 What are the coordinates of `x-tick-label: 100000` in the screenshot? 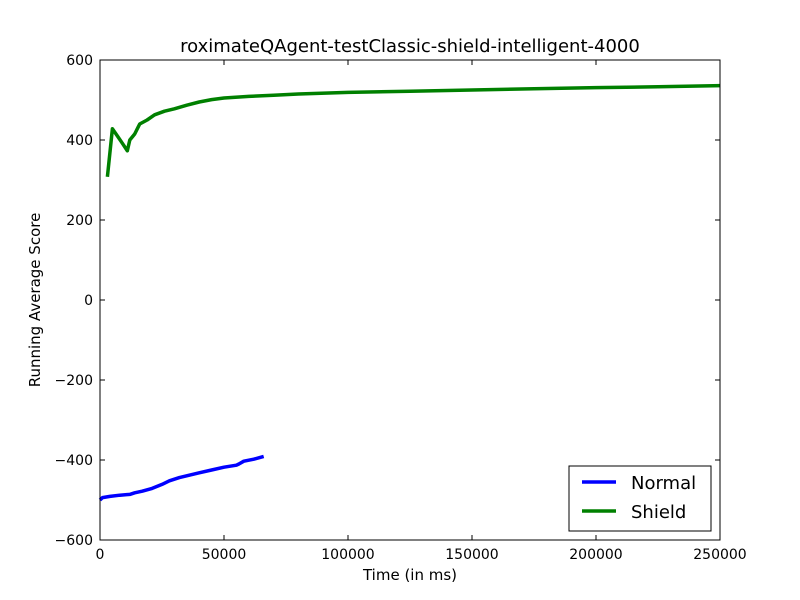 It's located at (347, 555).